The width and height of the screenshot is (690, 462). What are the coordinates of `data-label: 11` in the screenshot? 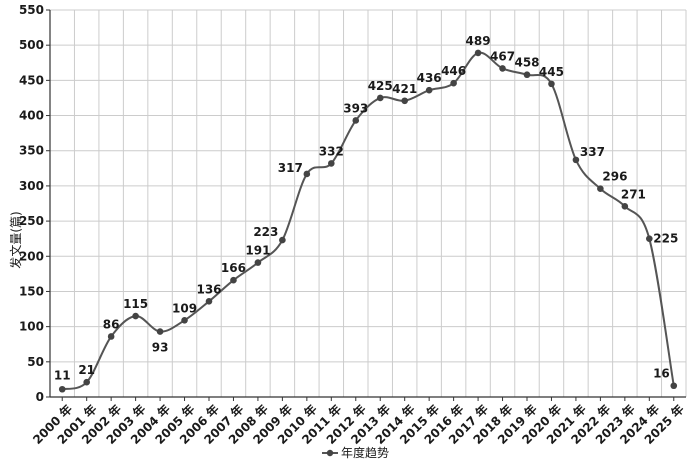 It's located at (62, 375).